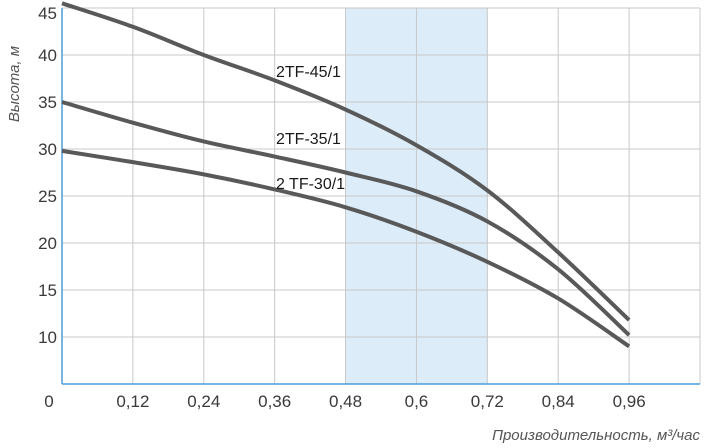 This screenshot has height=448, width=709. What do you see at coordinates (47, 102) in the screenshot?
I see `y-tick-label: 35` at bounding box center [47, 102].